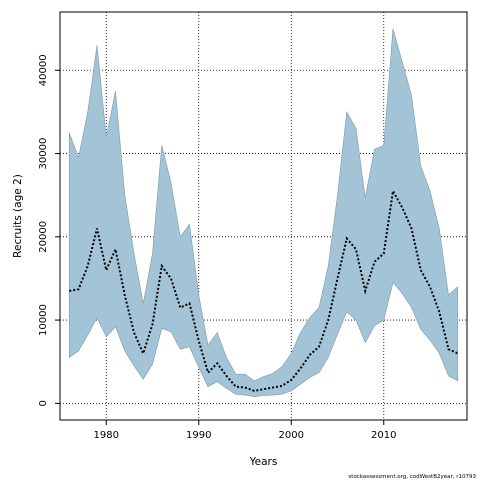 The image size is (480, 480). I want to click on x-tick-label: 2000, so click(291, 435).